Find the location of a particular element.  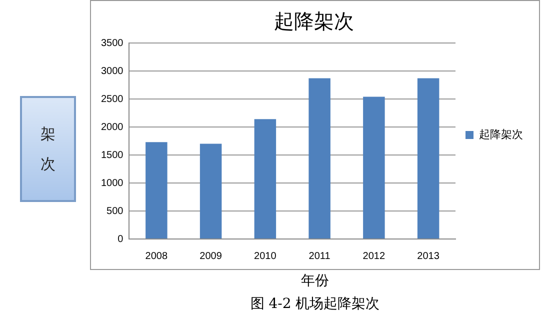

y-axis-title: 架次 is located at coordinates (48, 149).